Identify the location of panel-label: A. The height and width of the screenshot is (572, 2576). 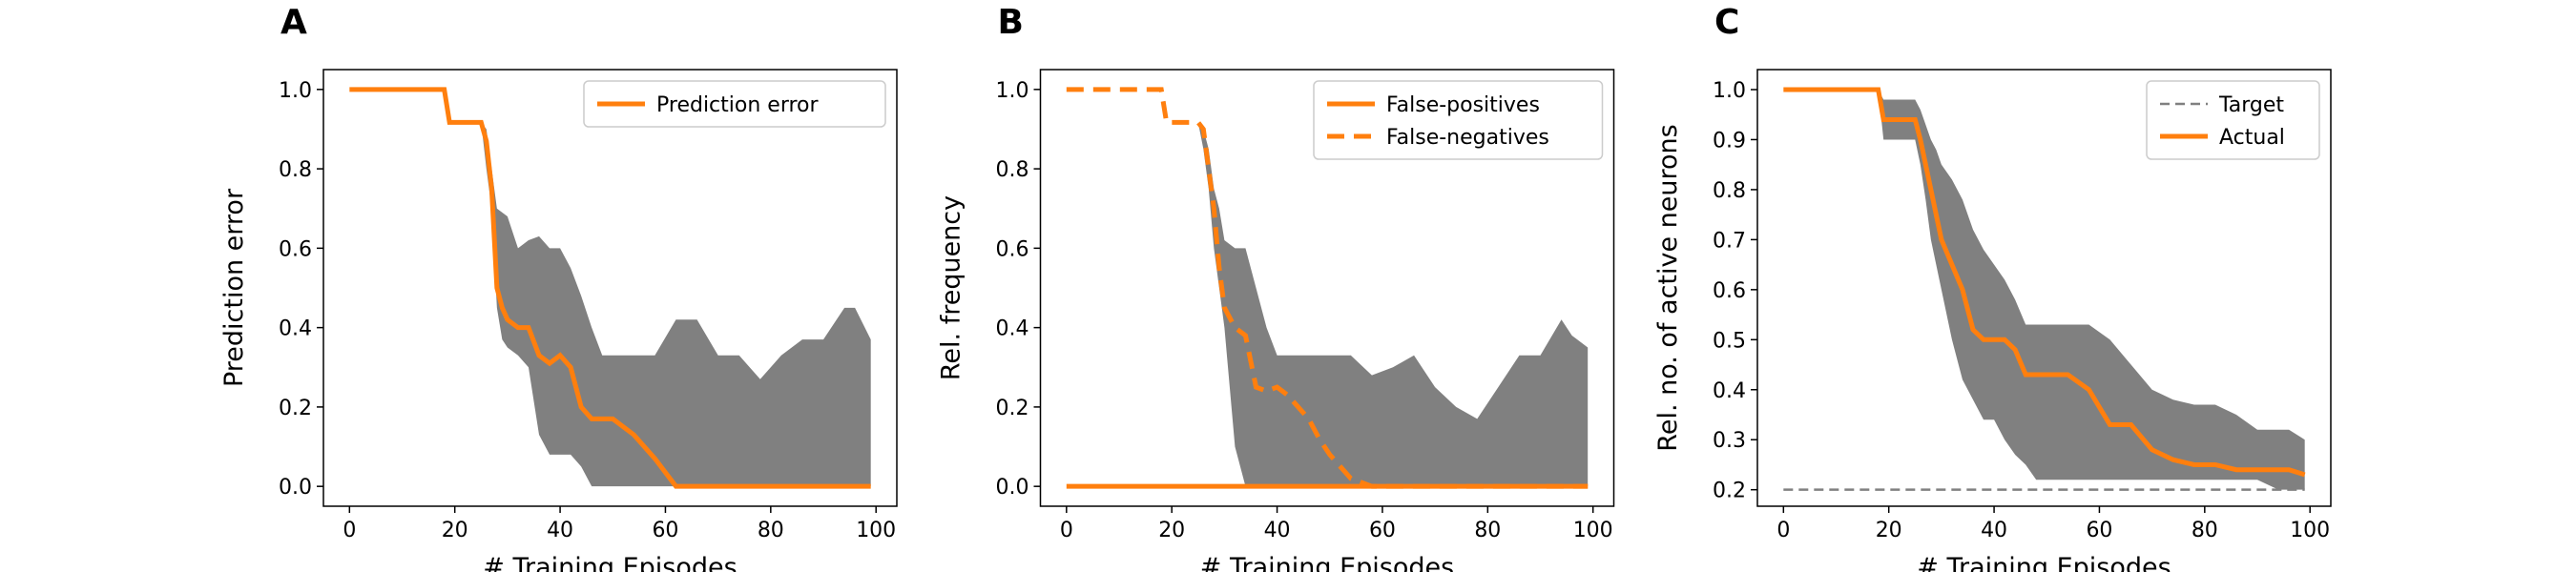
(293, 22).